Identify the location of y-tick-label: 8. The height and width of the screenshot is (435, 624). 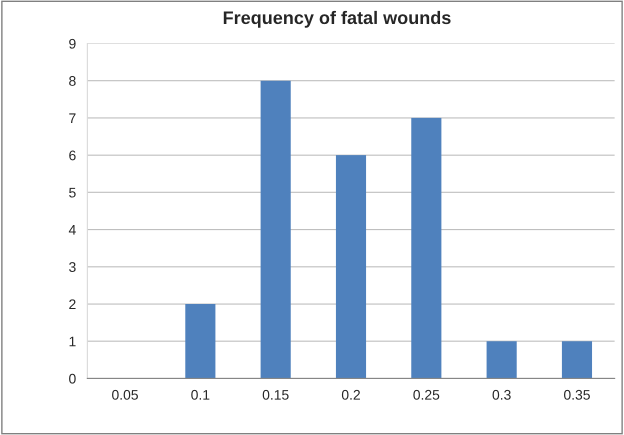
(72, 81).